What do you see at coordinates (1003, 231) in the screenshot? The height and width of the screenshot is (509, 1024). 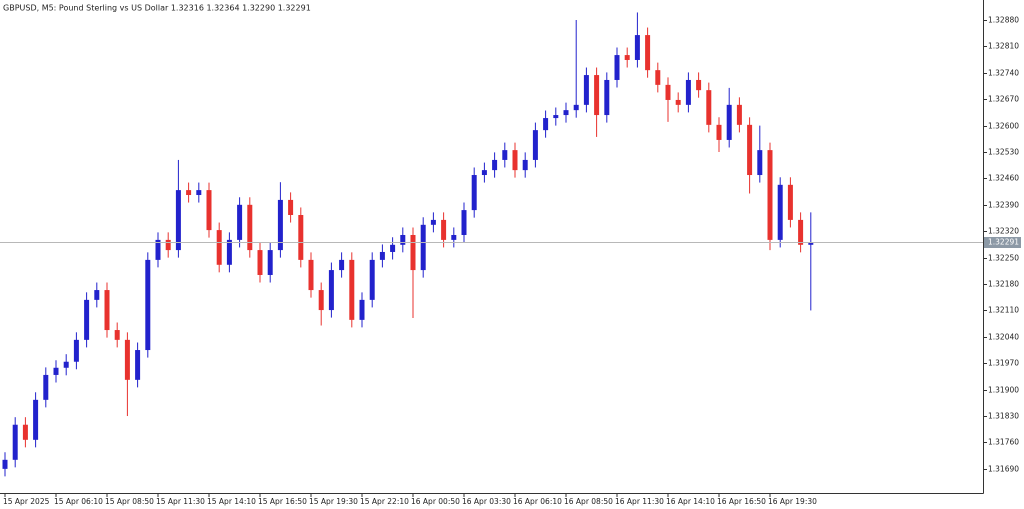 I see `y-tick-label: 1.32320` at bounding box center [1003, 231].